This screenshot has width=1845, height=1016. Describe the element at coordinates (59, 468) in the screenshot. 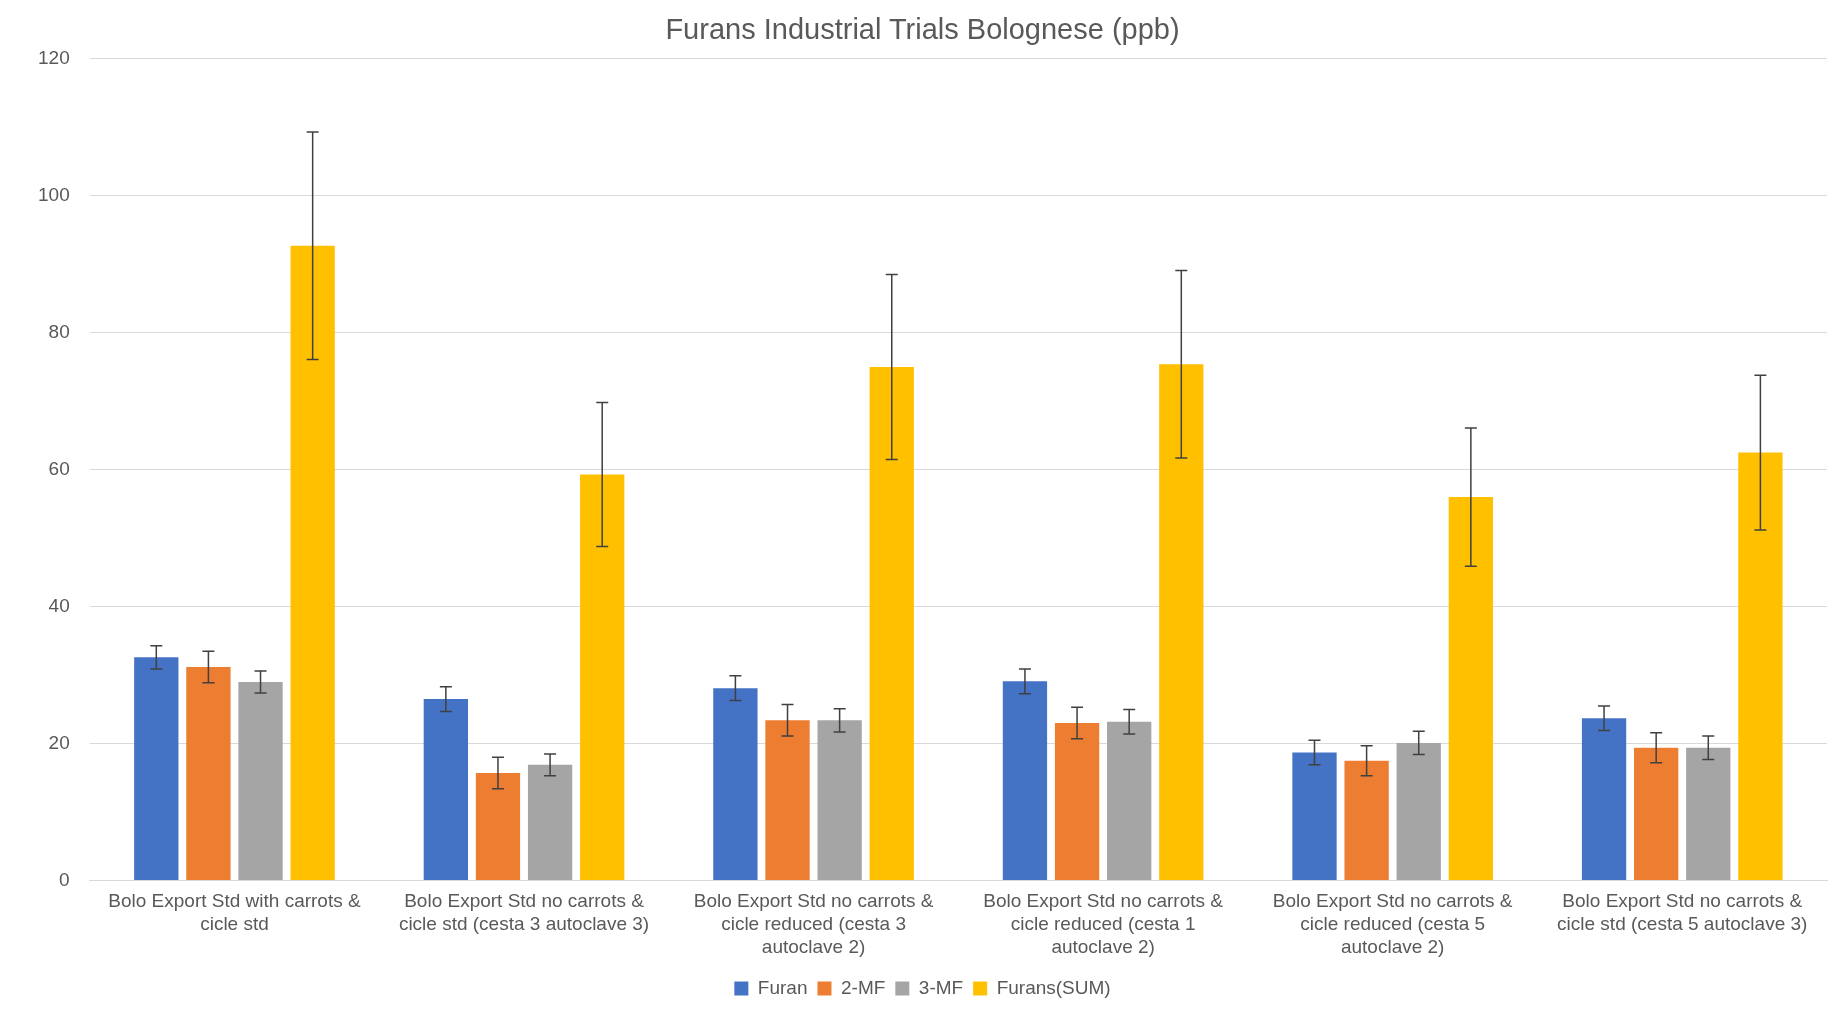

I see `y-tick-label: 60` at that location.